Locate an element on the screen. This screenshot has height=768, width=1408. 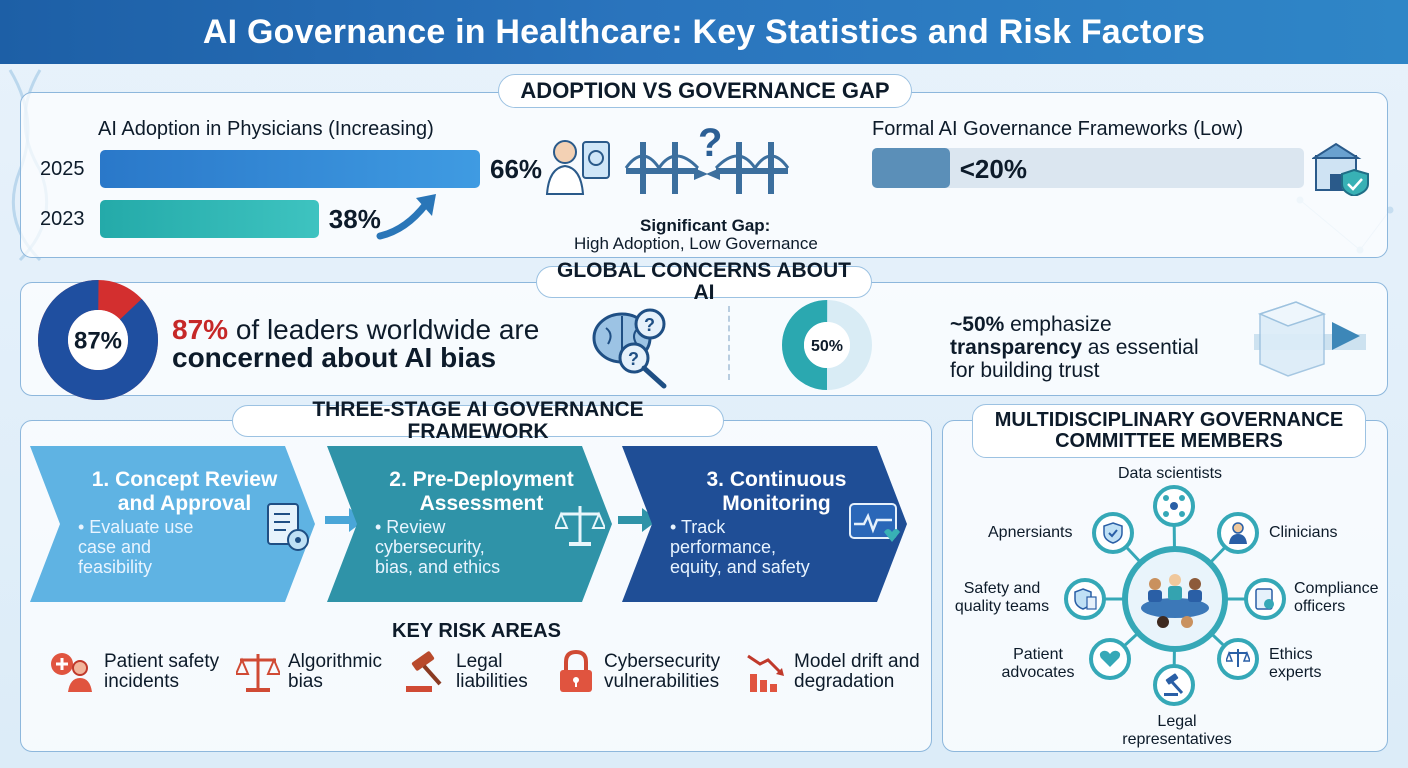
scales-icon is located at coordinates (258, 673).